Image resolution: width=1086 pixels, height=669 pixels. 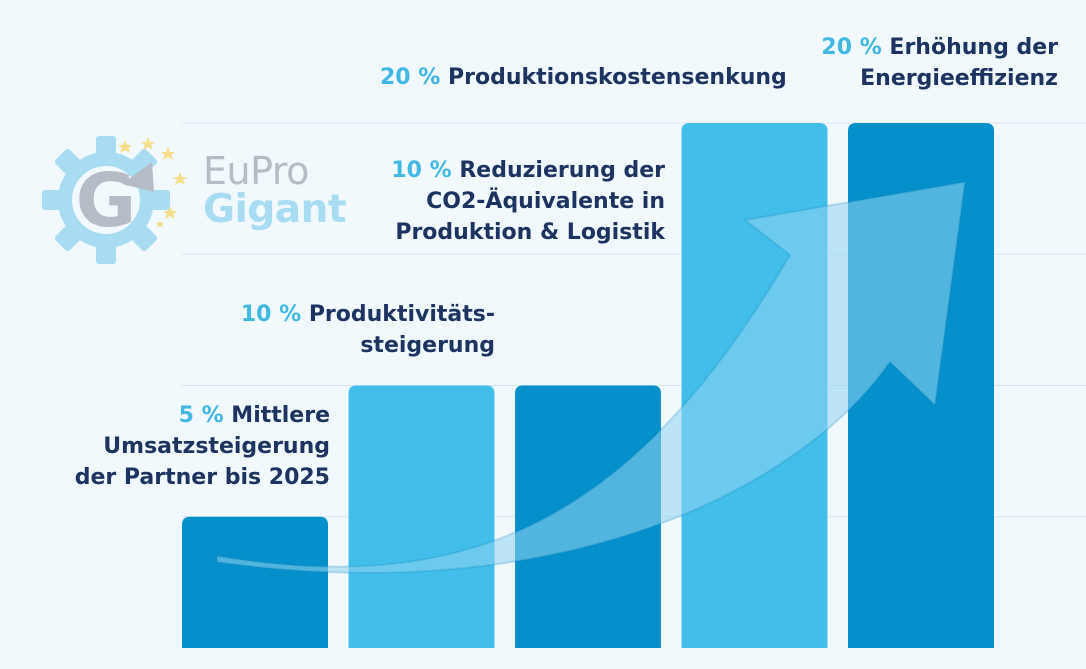 What do you see at coordinates (347, 330) in the screenshot?
I see `bar-label-productivity: 10 % Produktivitäts- steigerung` at bounding box center [347, 330].